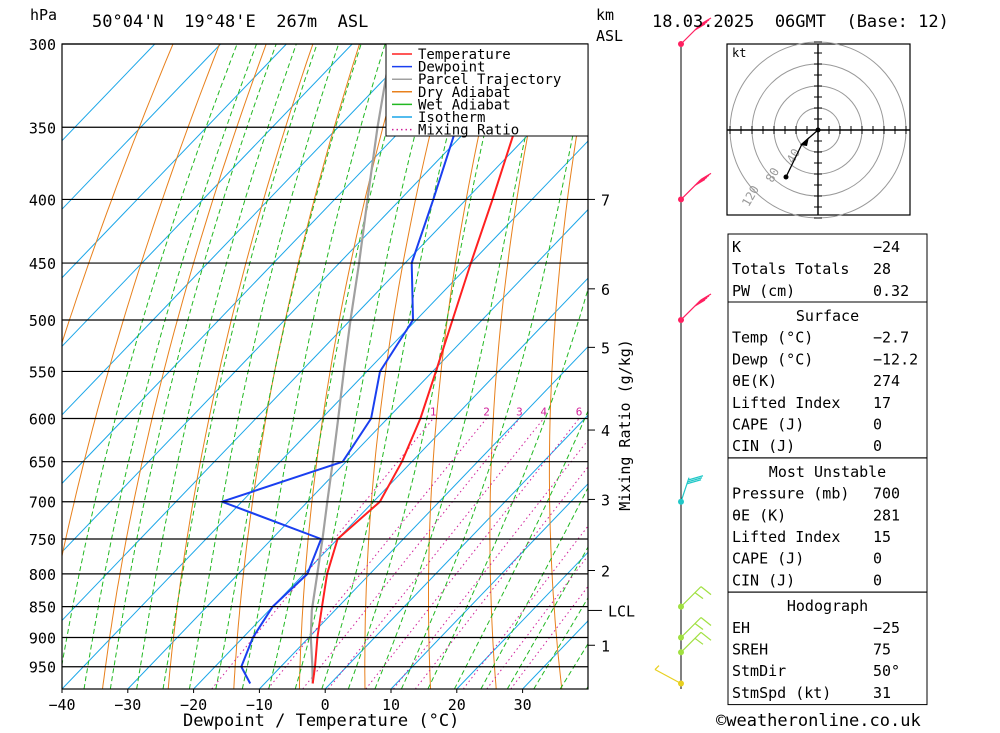 This screenshot has width=1000, height=733. I want to click on legend-box, so click(487, 90).